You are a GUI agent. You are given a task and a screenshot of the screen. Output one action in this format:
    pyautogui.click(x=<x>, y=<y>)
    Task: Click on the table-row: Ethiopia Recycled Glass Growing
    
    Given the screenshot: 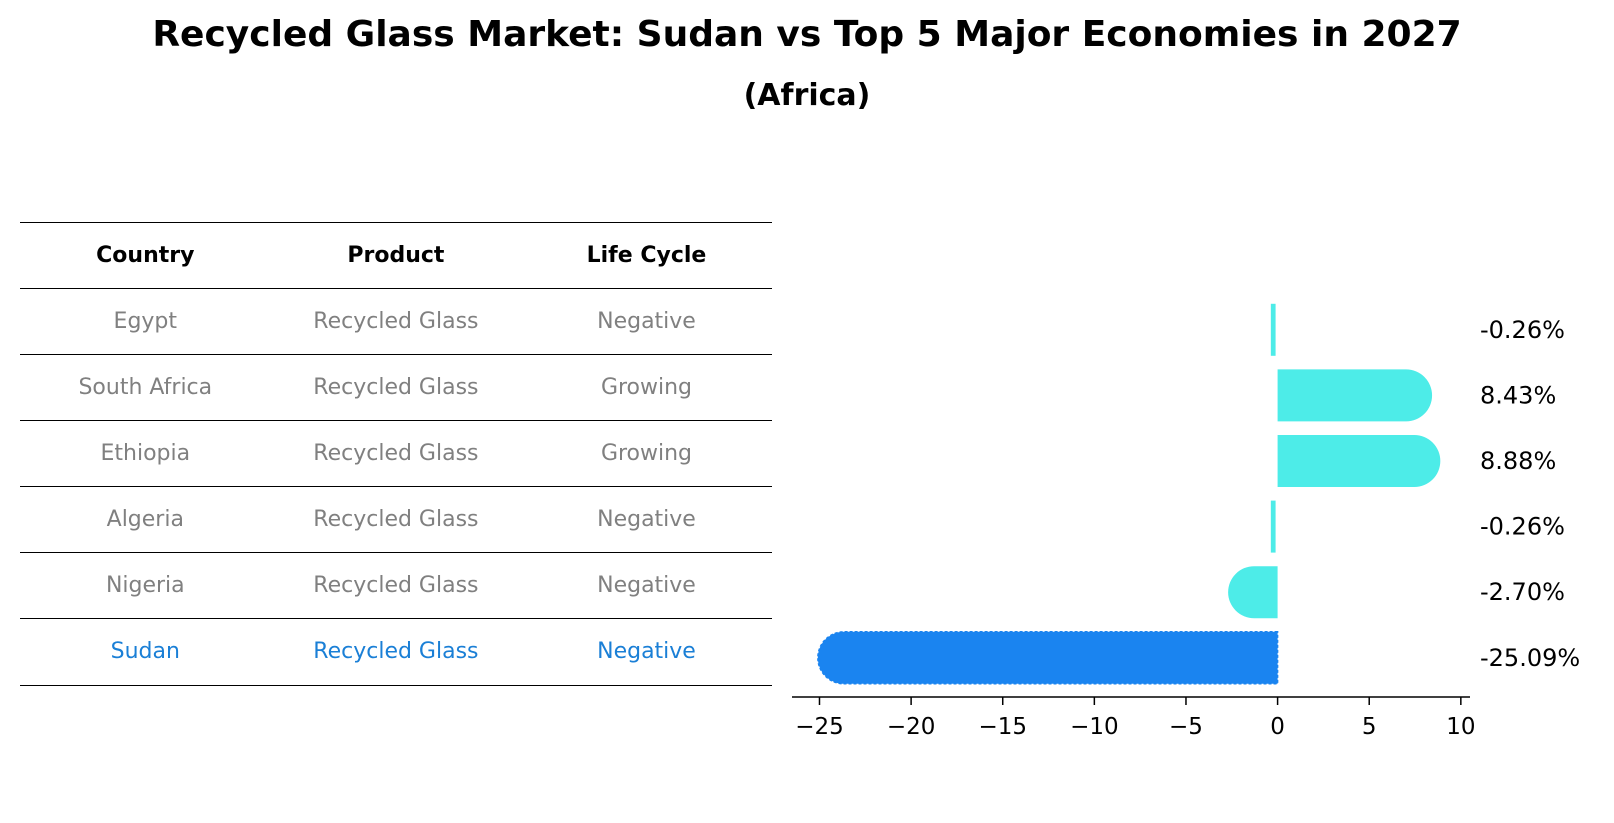 What is the action you would take?
    pyautogui.click(x=396, y=453)
    